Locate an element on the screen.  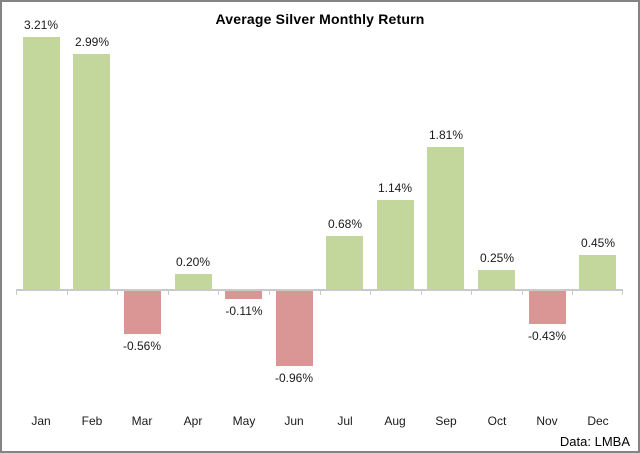
bar-oct is located at coordinates (496, 280).